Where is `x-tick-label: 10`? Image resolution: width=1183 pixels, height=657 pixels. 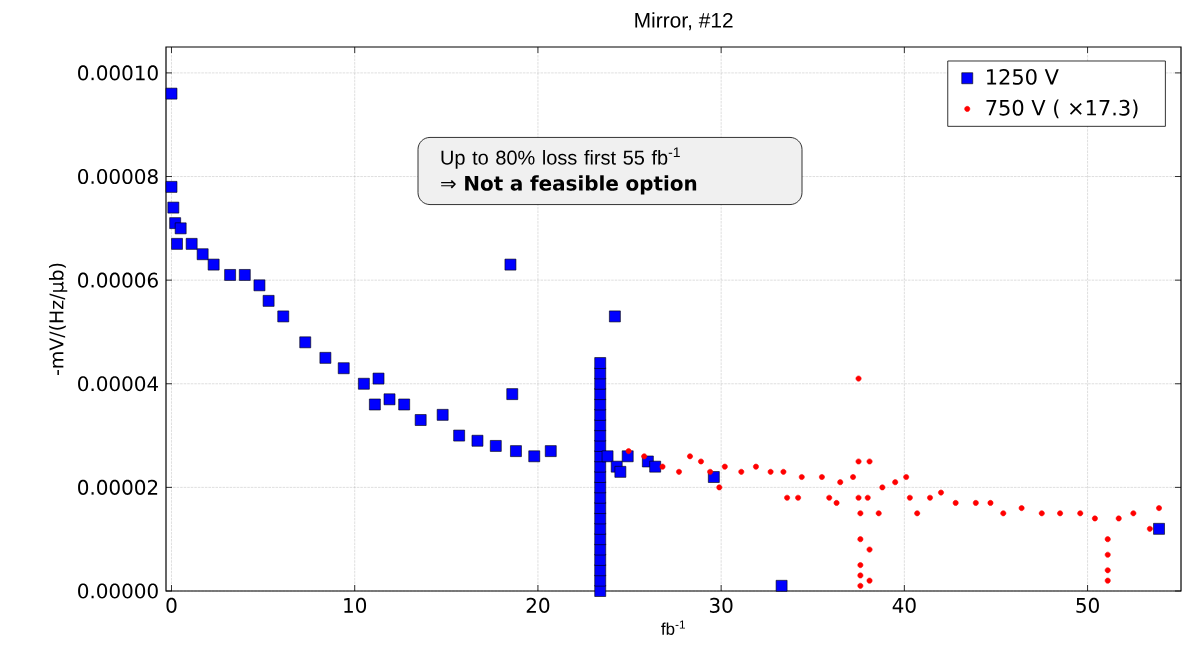
x-tick-label: 10 is located at coordinates (355, 605).